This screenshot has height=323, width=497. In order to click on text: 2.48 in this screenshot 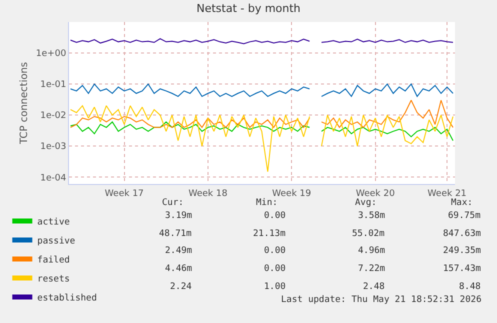, I will do `click(374, 287)`.